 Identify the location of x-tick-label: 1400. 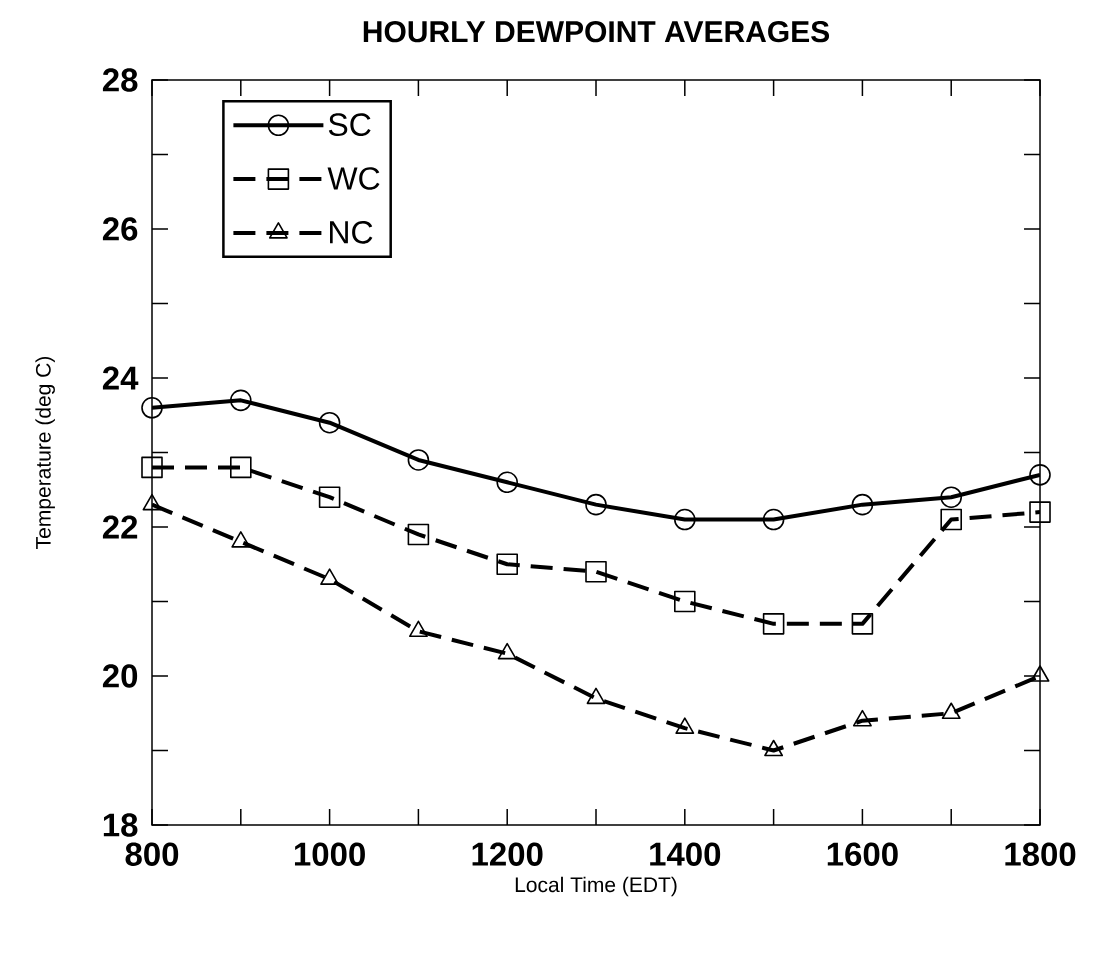
(685, 854).